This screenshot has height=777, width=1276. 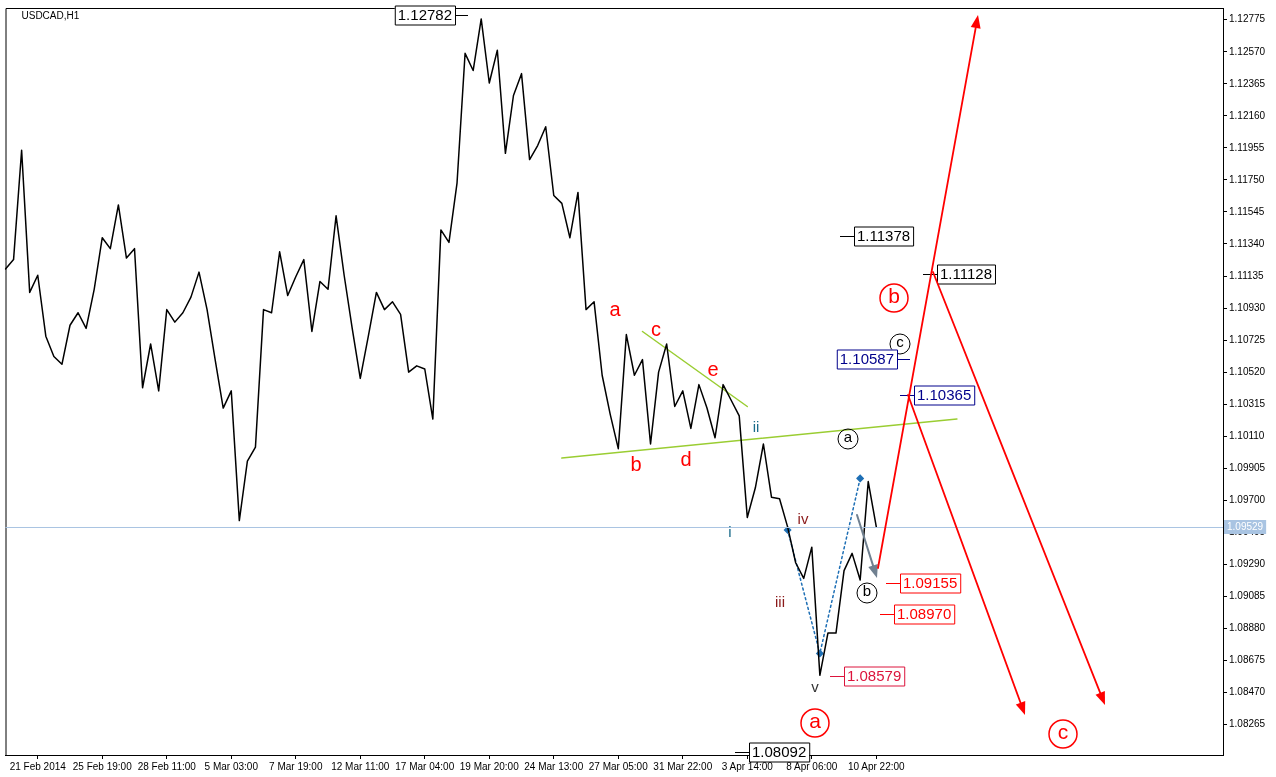 I want to click on y-tick-label: 1.11545, so click(x=1247, y=211).